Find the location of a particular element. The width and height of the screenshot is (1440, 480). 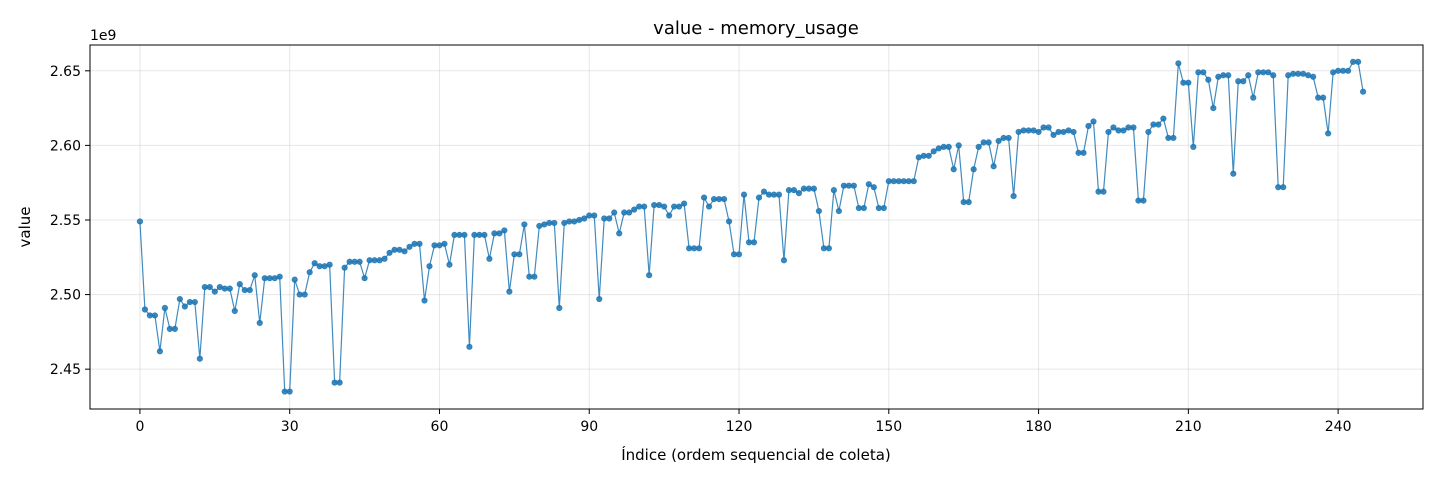

x-tick-label: 0 is located at coordinates (139, 427).